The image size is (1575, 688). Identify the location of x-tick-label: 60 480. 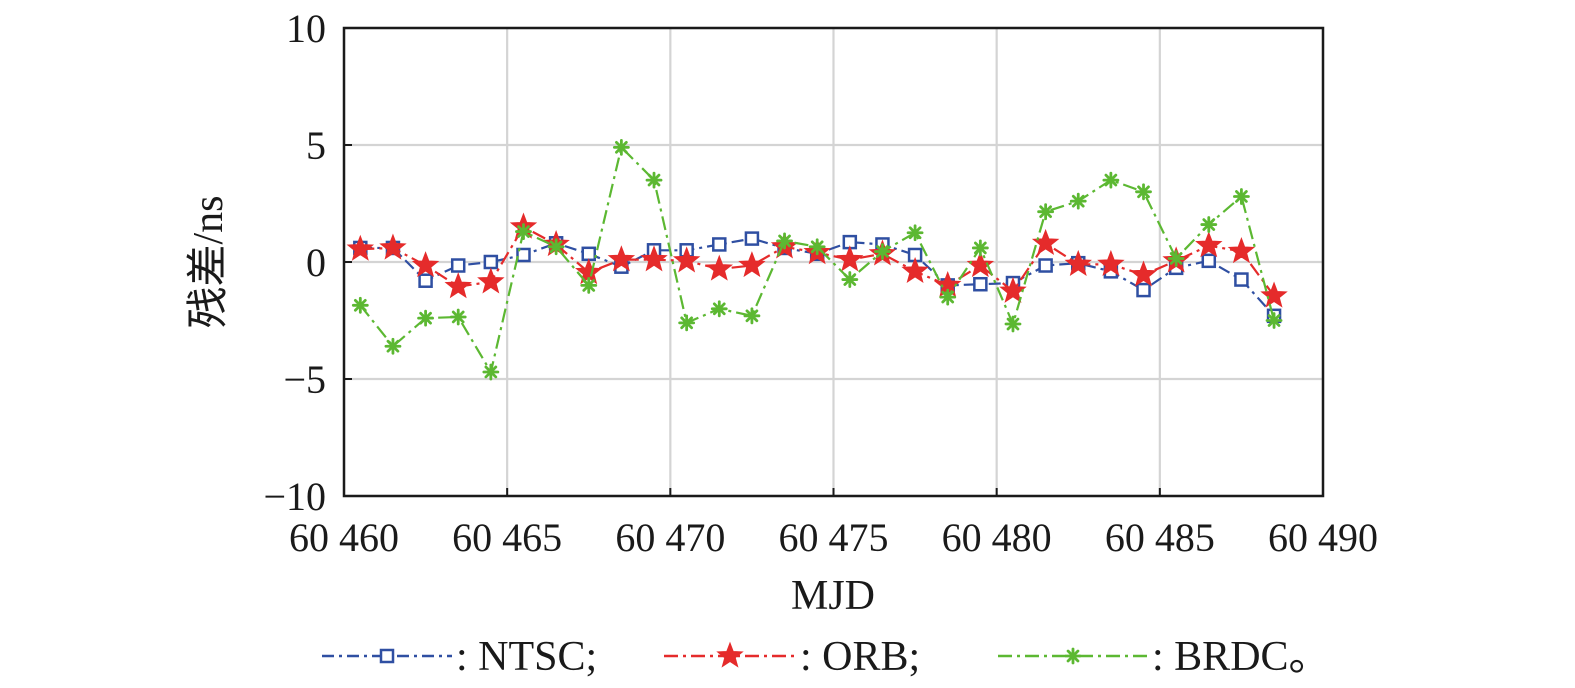
(997, 537).